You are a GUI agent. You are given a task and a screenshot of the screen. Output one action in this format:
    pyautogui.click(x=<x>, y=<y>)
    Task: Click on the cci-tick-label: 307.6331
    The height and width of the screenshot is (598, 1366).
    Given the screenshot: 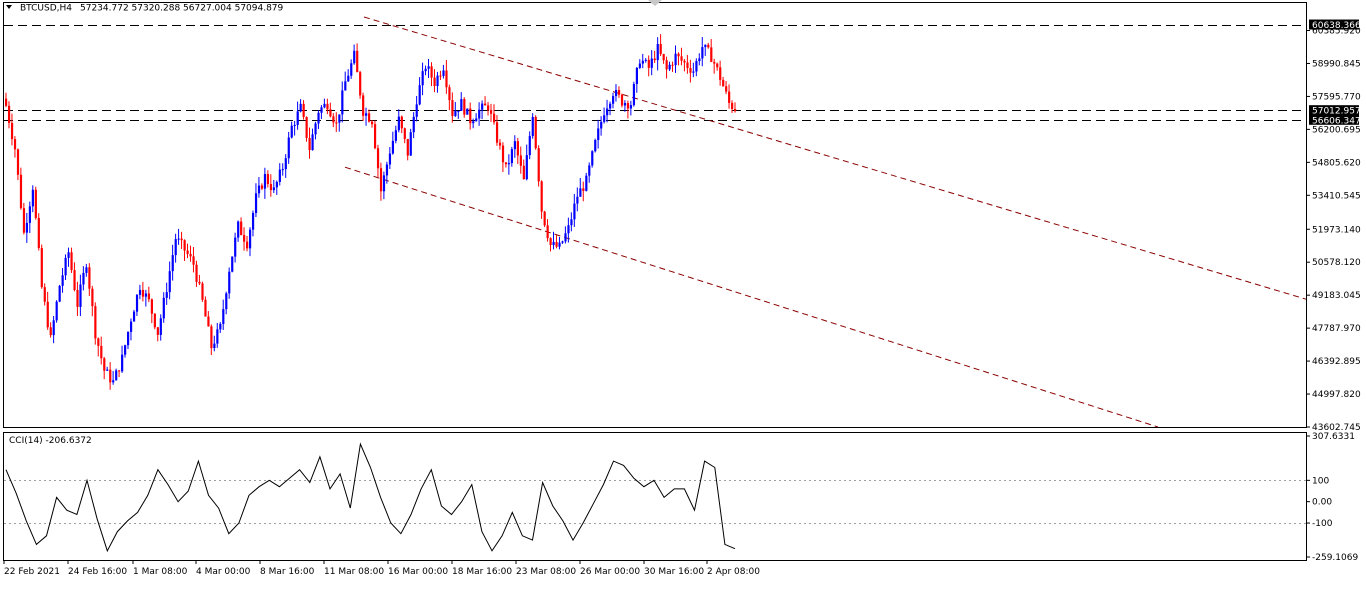 What is the action you would take?
    pyautogui.click(x=1333, y=437)
    